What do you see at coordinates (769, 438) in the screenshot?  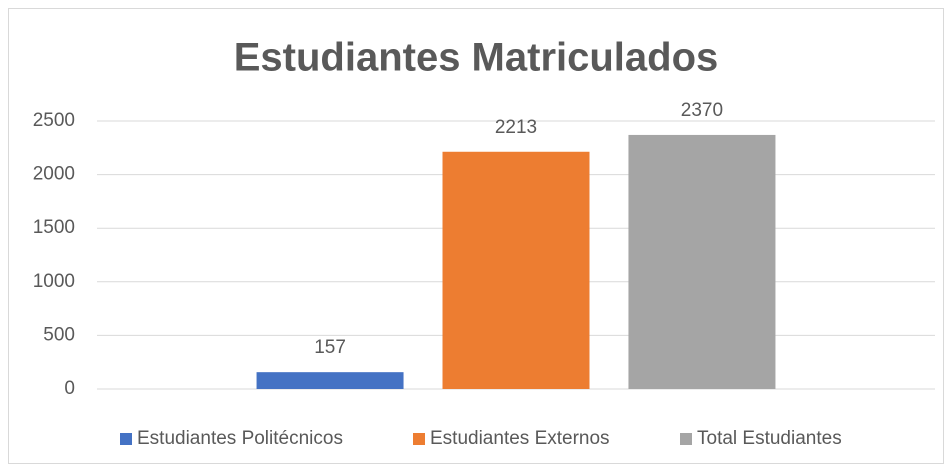 I see `legend-label: Total Estudiantes` at bounding box center [769, 438].